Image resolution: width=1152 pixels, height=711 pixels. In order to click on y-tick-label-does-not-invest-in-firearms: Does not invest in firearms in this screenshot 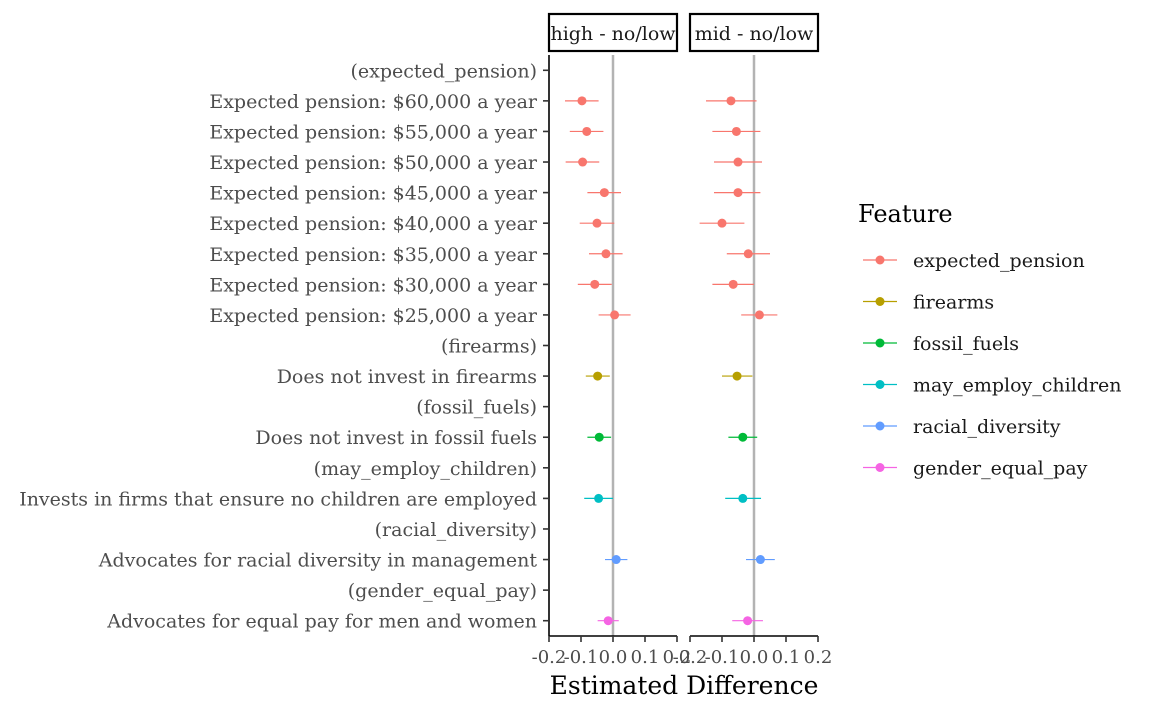, I will do `click(407, 377)`.